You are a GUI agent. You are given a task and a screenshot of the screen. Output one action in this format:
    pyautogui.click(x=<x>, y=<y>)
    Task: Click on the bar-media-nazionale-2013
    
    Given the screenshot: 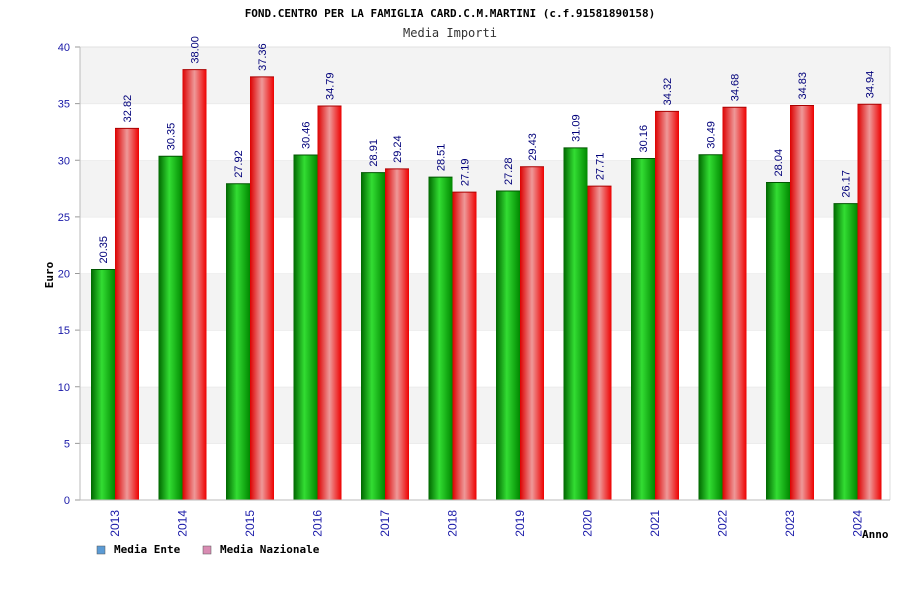 What is the action you would take?
    pyautogui.click(x=127, y=314)
    